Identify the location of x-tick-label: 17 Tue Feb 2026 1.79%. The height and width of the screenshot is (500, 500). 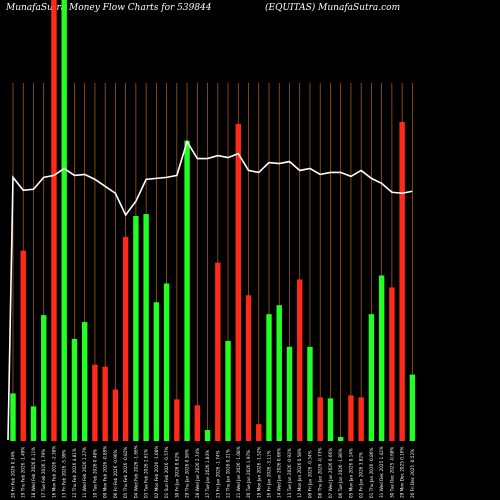
(43, 473).